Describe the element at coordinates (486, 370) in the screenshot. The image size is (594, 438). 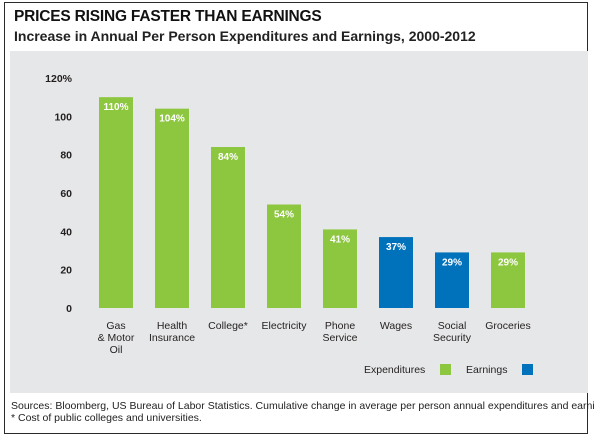
I see `legend-label: Earnings` at that location.